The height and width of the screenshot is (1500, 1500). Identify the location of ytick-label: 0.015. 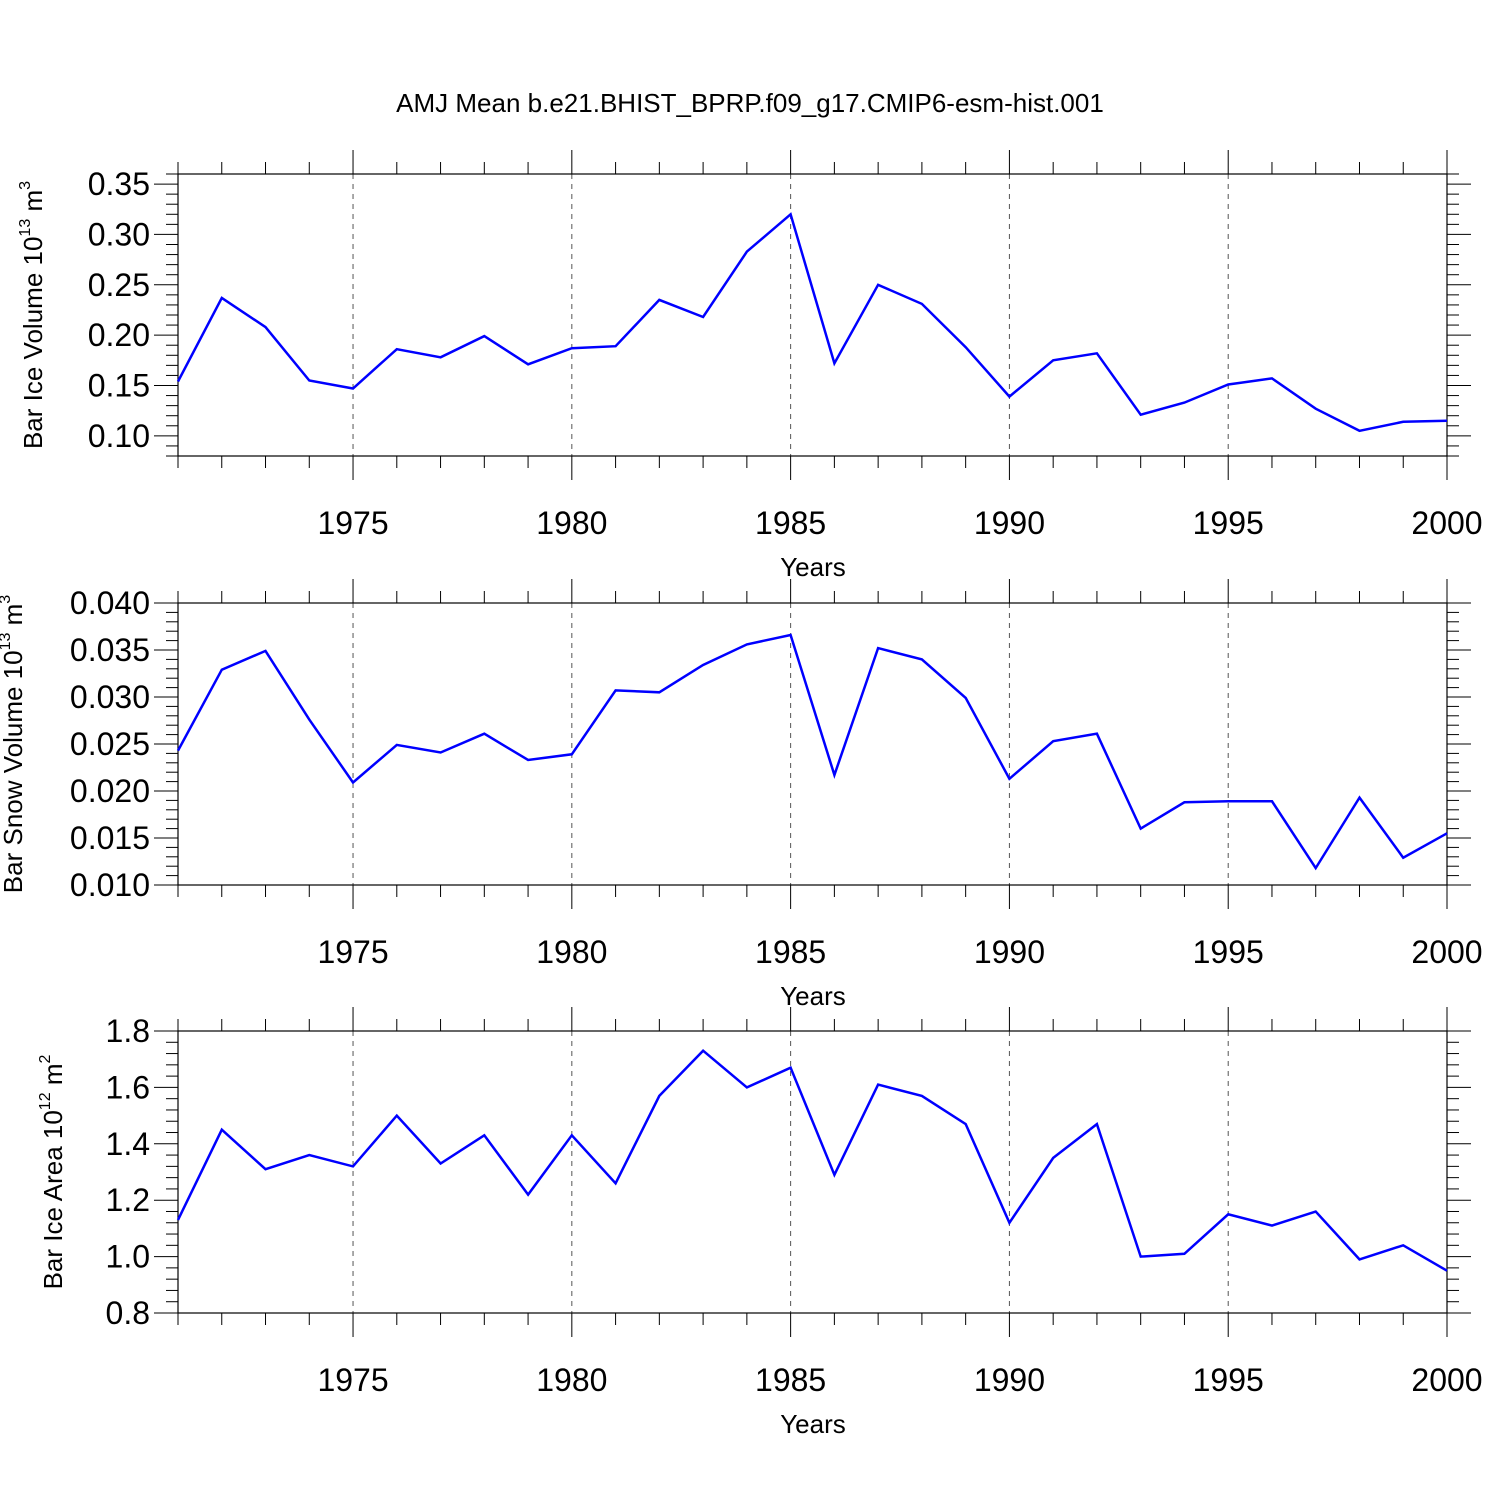
(110, 838).